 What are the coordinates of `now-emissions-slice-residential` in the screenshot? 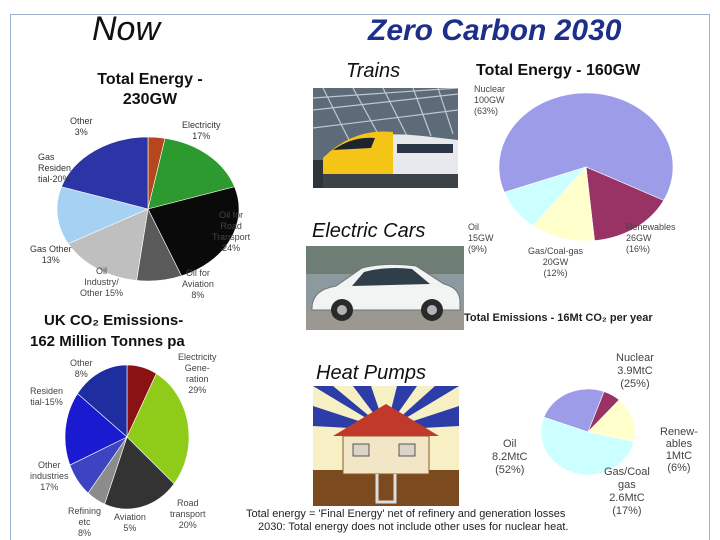 It's located at (102, 401).